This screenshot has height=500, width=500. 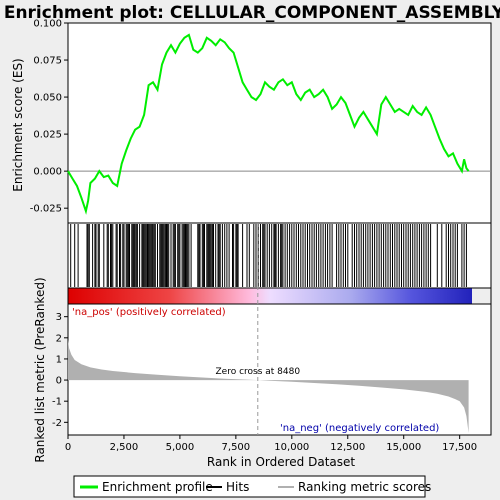 I want to click on metric-y-axis-label: Ranked list metric (PreRanked), so click(x=40, y=369).